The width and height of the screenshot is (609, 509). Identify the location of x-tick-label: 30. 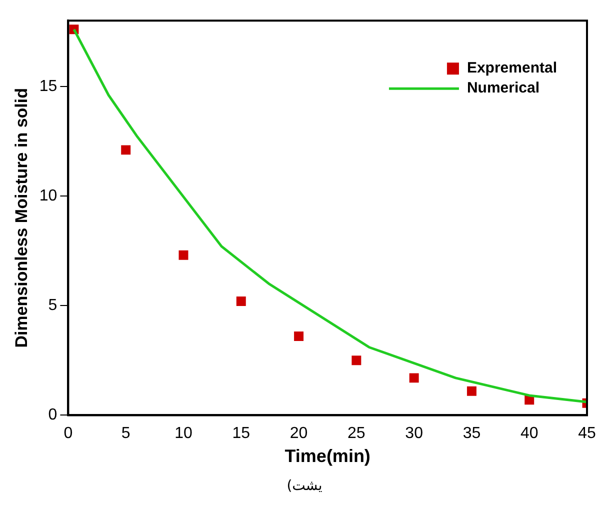
(414, 433).